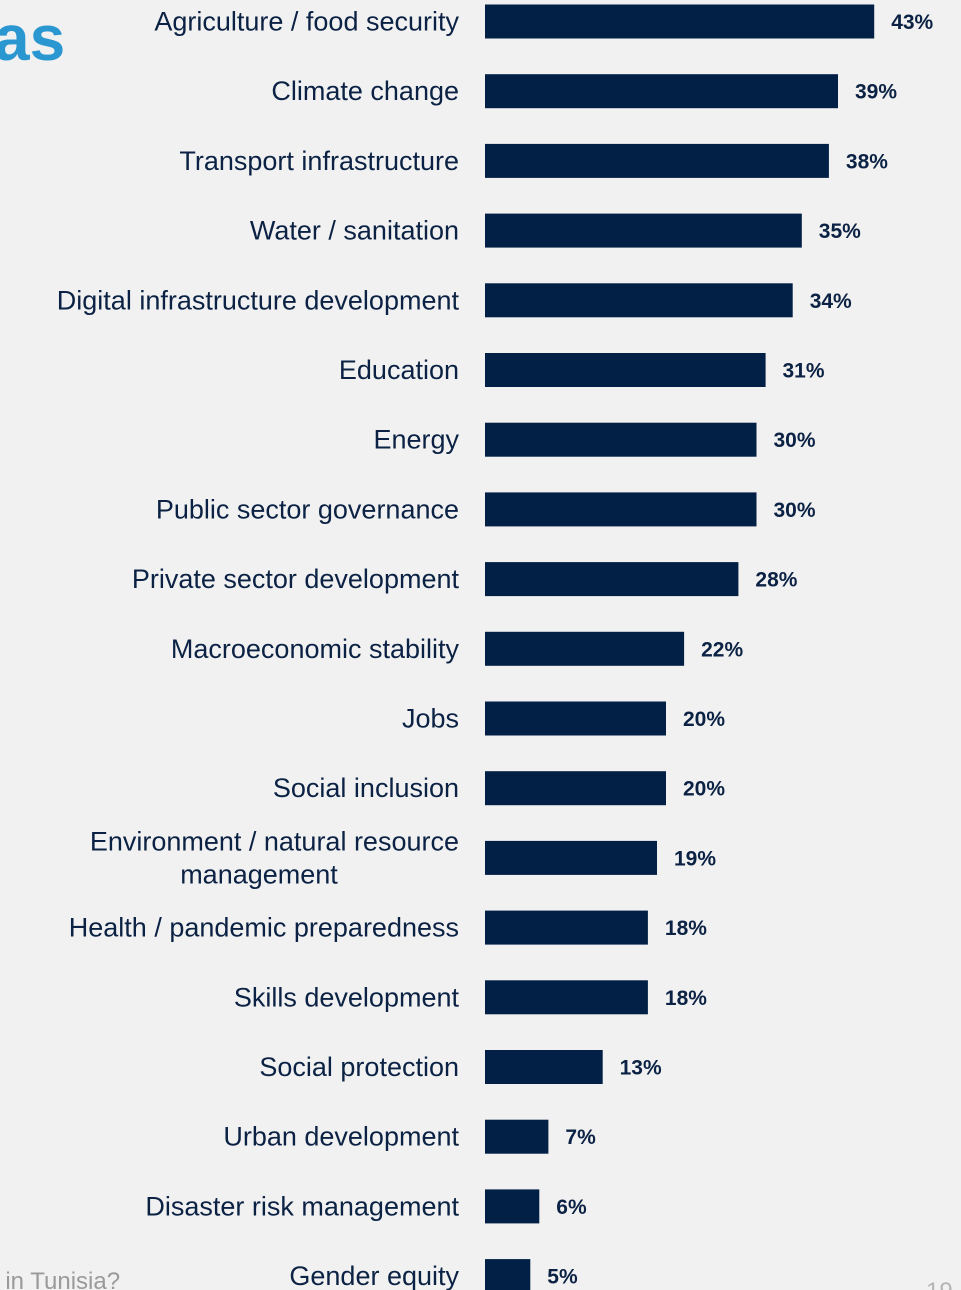 Image resolution: width=961 pixels, height=1290 pixels. Describe the element at coordinates (804, 371) in the screenshot. I see `value-label-education: 31%` at that location.